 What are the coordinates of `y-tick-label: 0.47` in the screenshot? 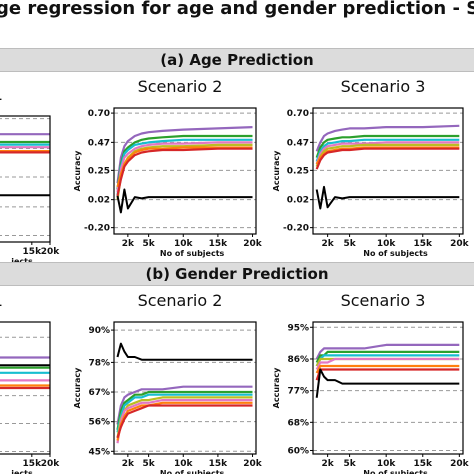 It's located at (99, 143).